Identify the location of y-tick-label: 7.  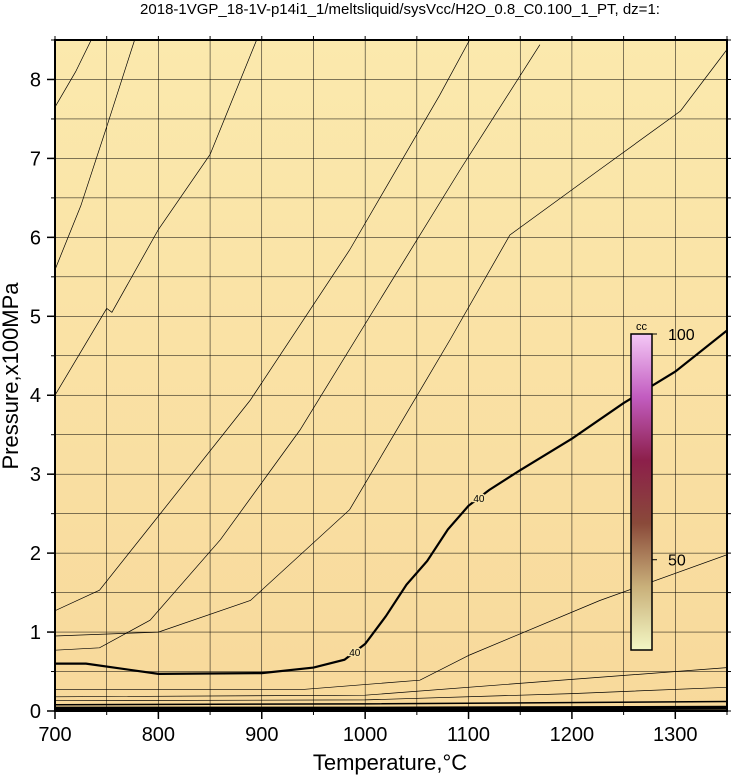
(35, 159).